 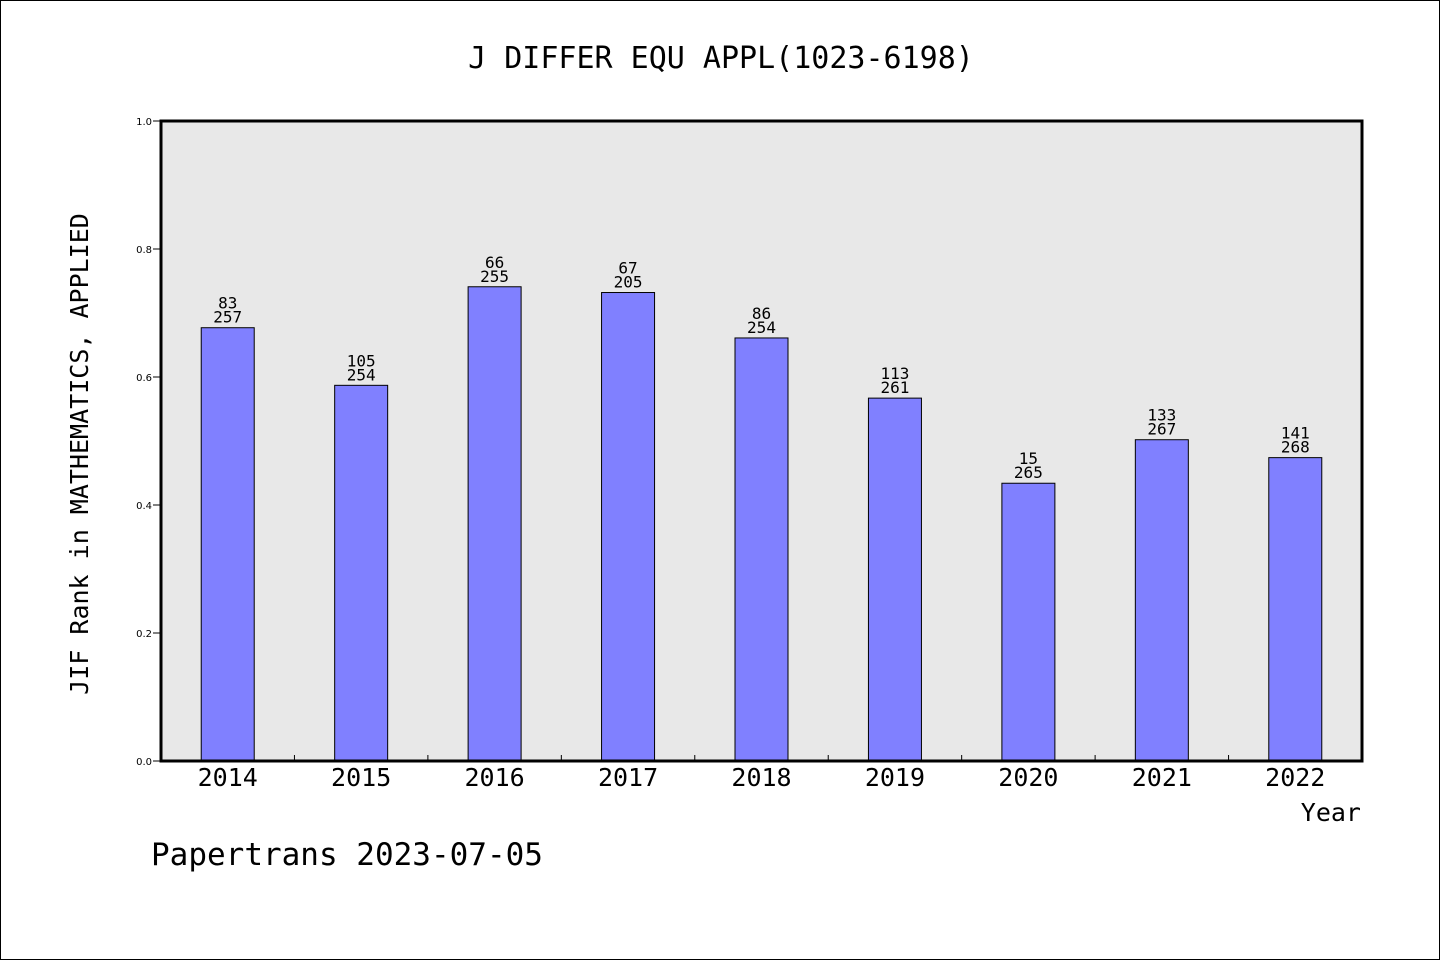 What do you see at coordinates (144, 506) in the screenshot?
I see `y-tick-label: 0.4` at bounding box center [144, 506].